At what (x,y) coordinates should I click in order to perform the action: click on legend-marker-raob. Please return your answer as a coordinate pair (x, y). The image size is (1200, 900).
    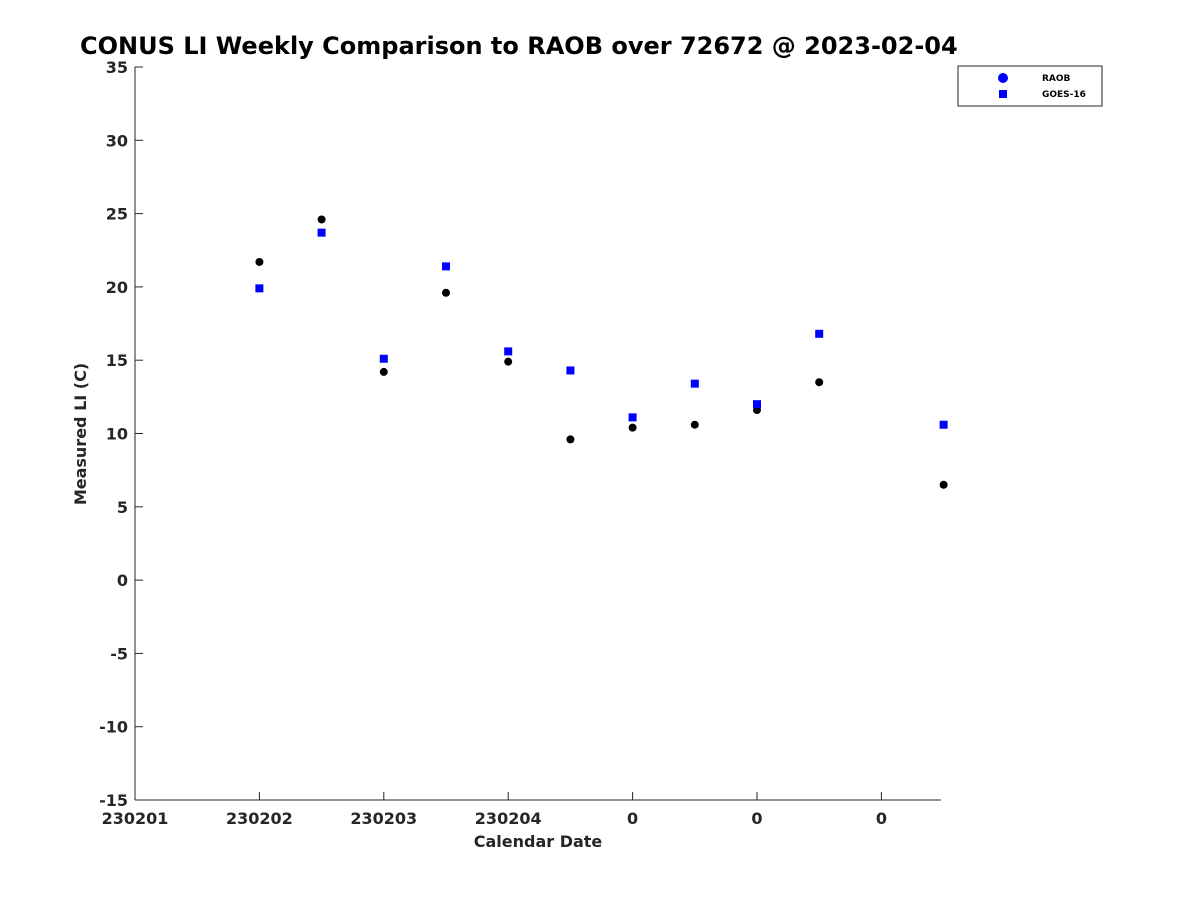
    Looking at the image, I should click on (1003, 78).